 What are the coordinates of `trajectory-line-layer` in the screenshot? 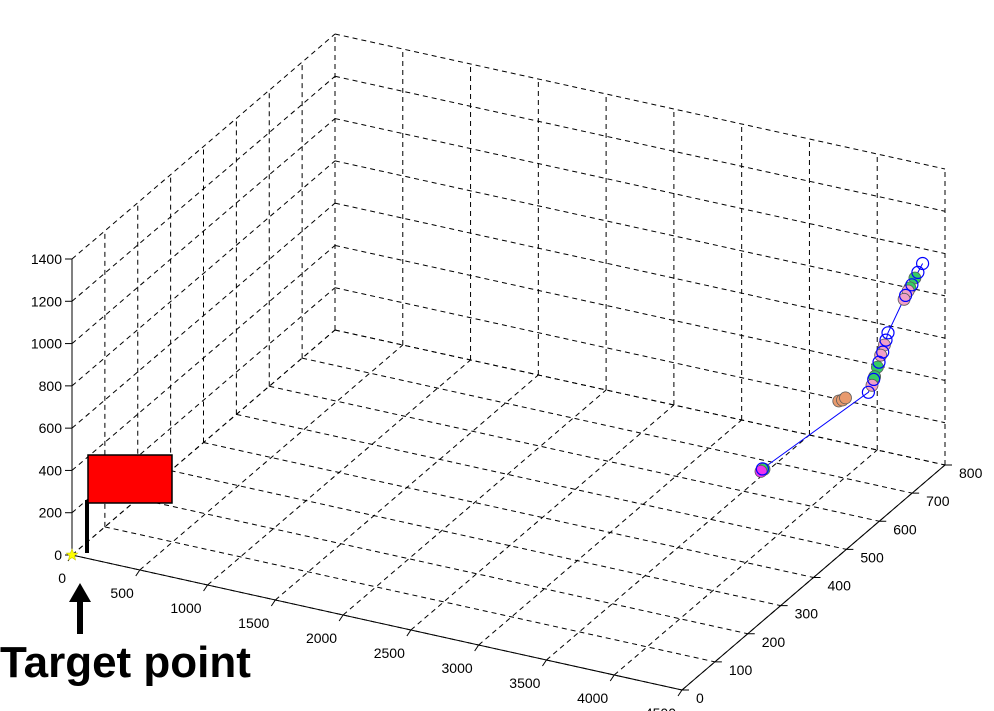 It's located at (843, 366).